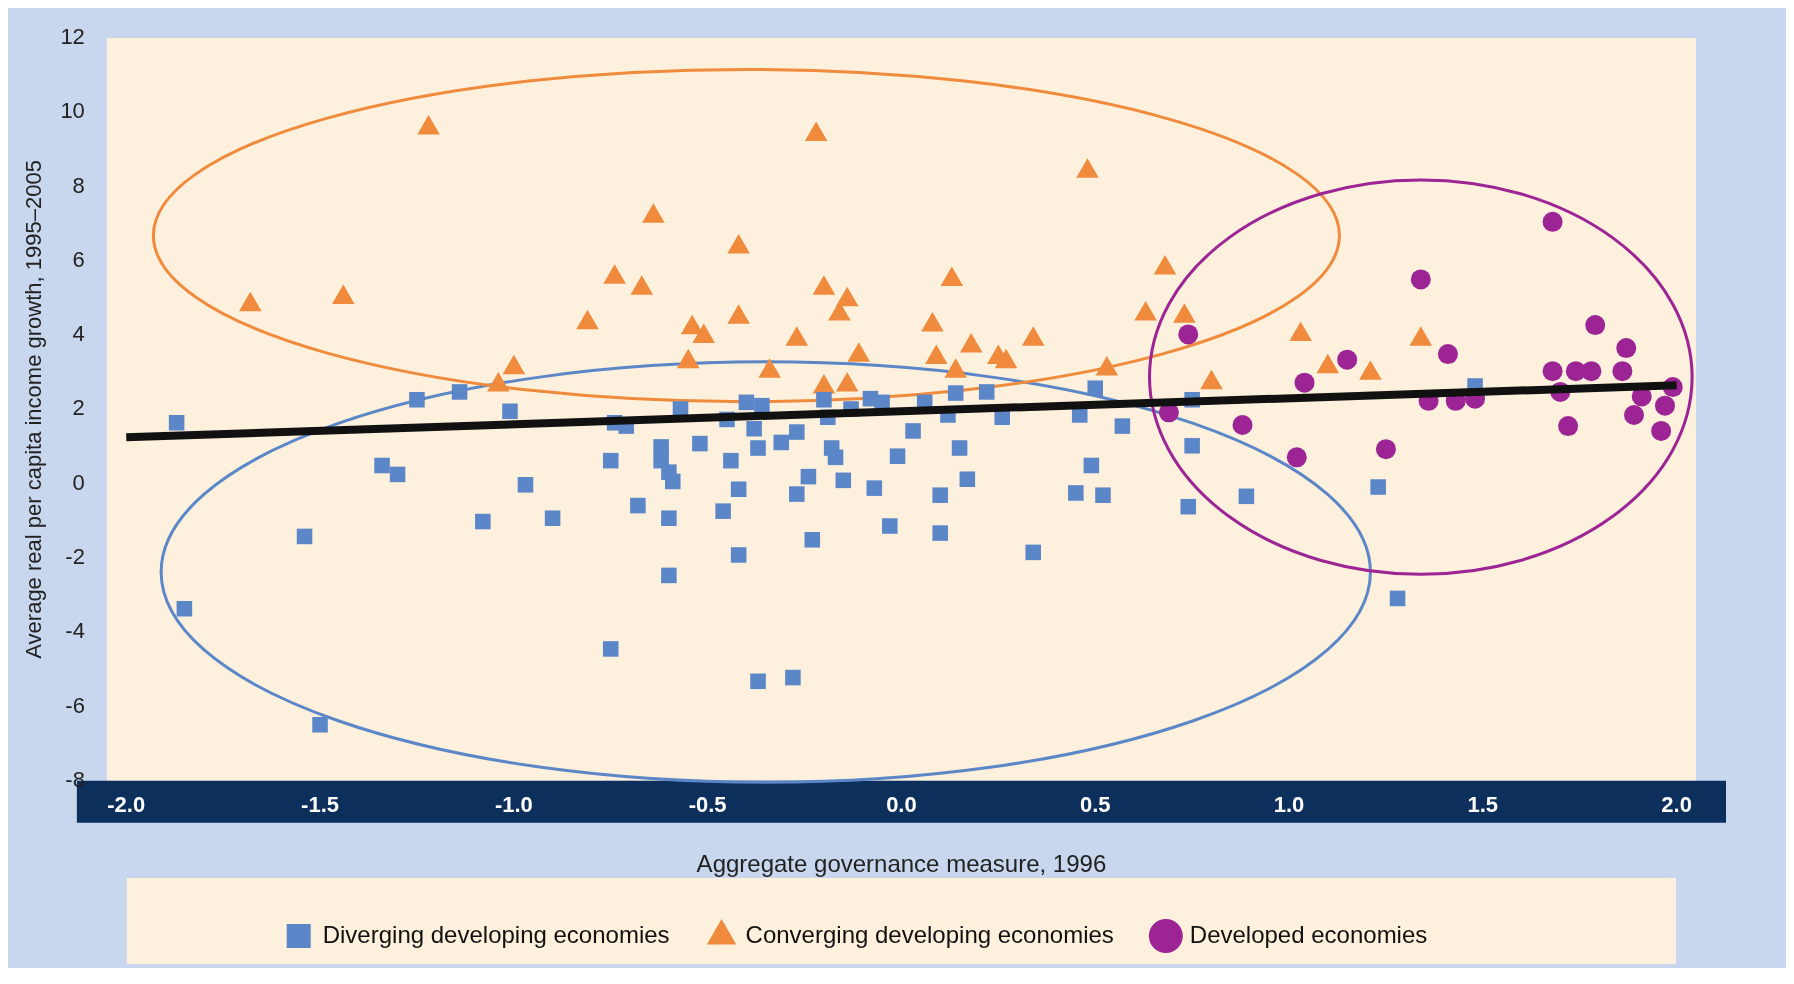  I want to click on y-tick-label: 10, so click(72, 111).